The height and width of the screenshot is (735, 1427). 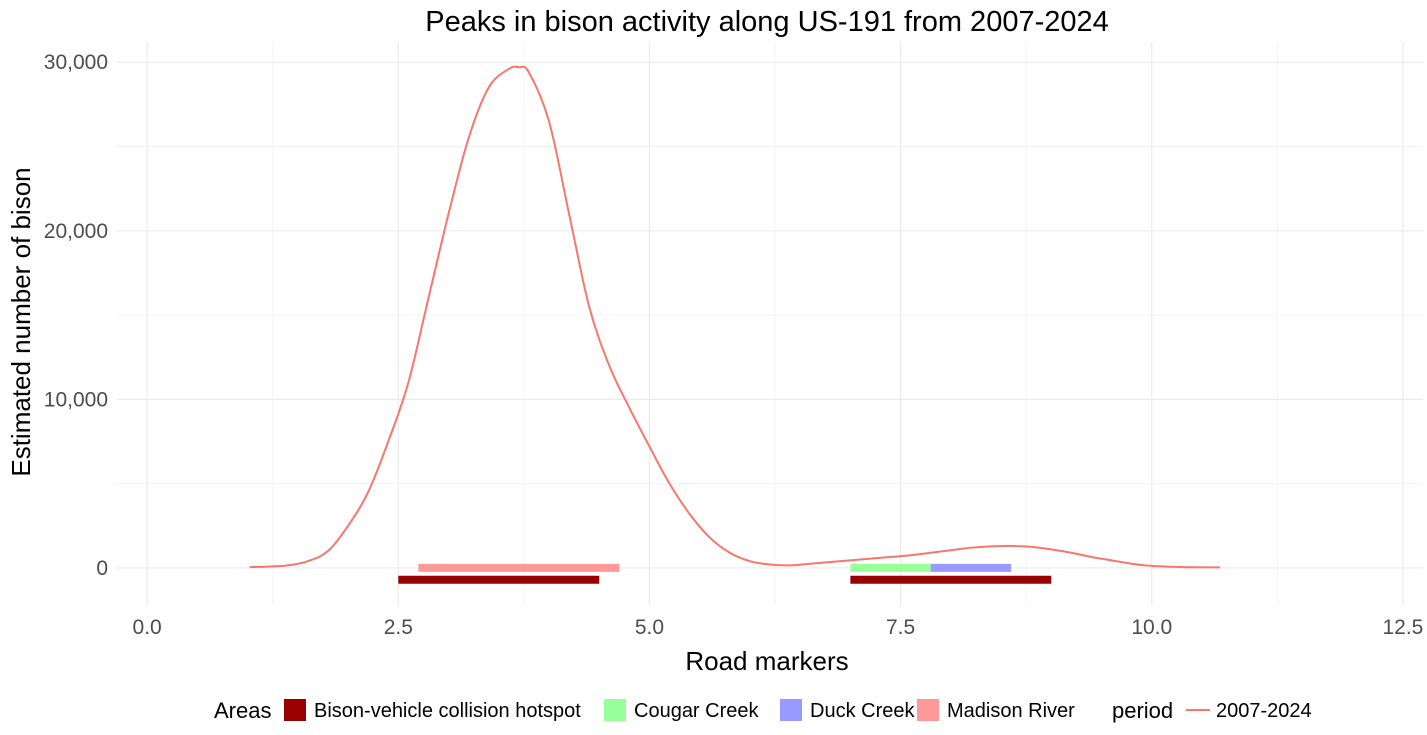 What do you see at coordinates (649, 627) in the screenshot?
I see `x-tick-label: 5.0` at bounding box center [649, 627].